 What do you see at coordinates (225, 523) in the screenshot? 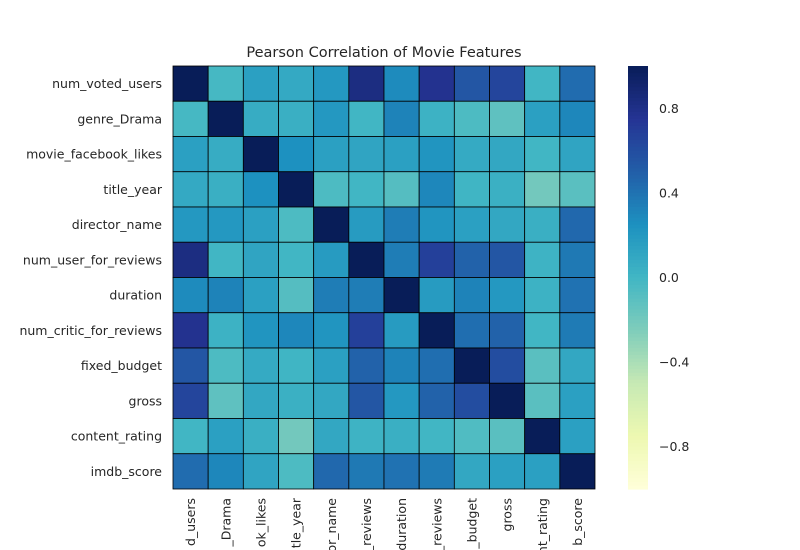
I see `column-label: _Drama` at bounding box center [225, 523].